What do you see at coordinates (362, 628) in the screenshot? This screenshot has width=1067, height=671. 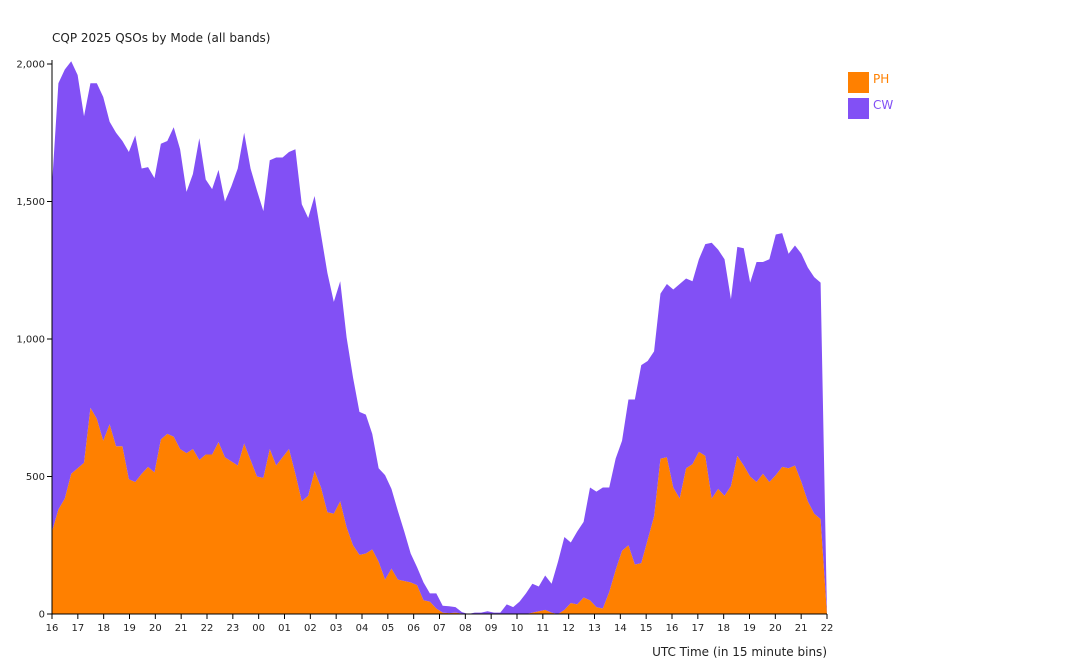 I see `x-tick-label: 04` at bounding box center [362, 628].